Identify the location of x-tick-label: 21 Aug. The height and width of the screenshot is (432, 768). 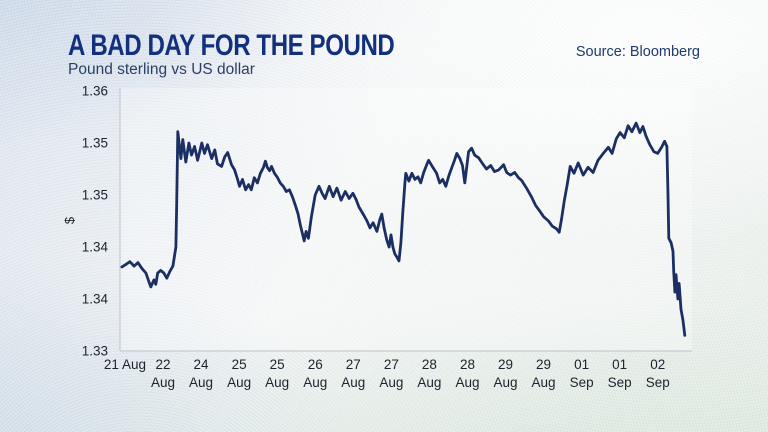
(125, 364).